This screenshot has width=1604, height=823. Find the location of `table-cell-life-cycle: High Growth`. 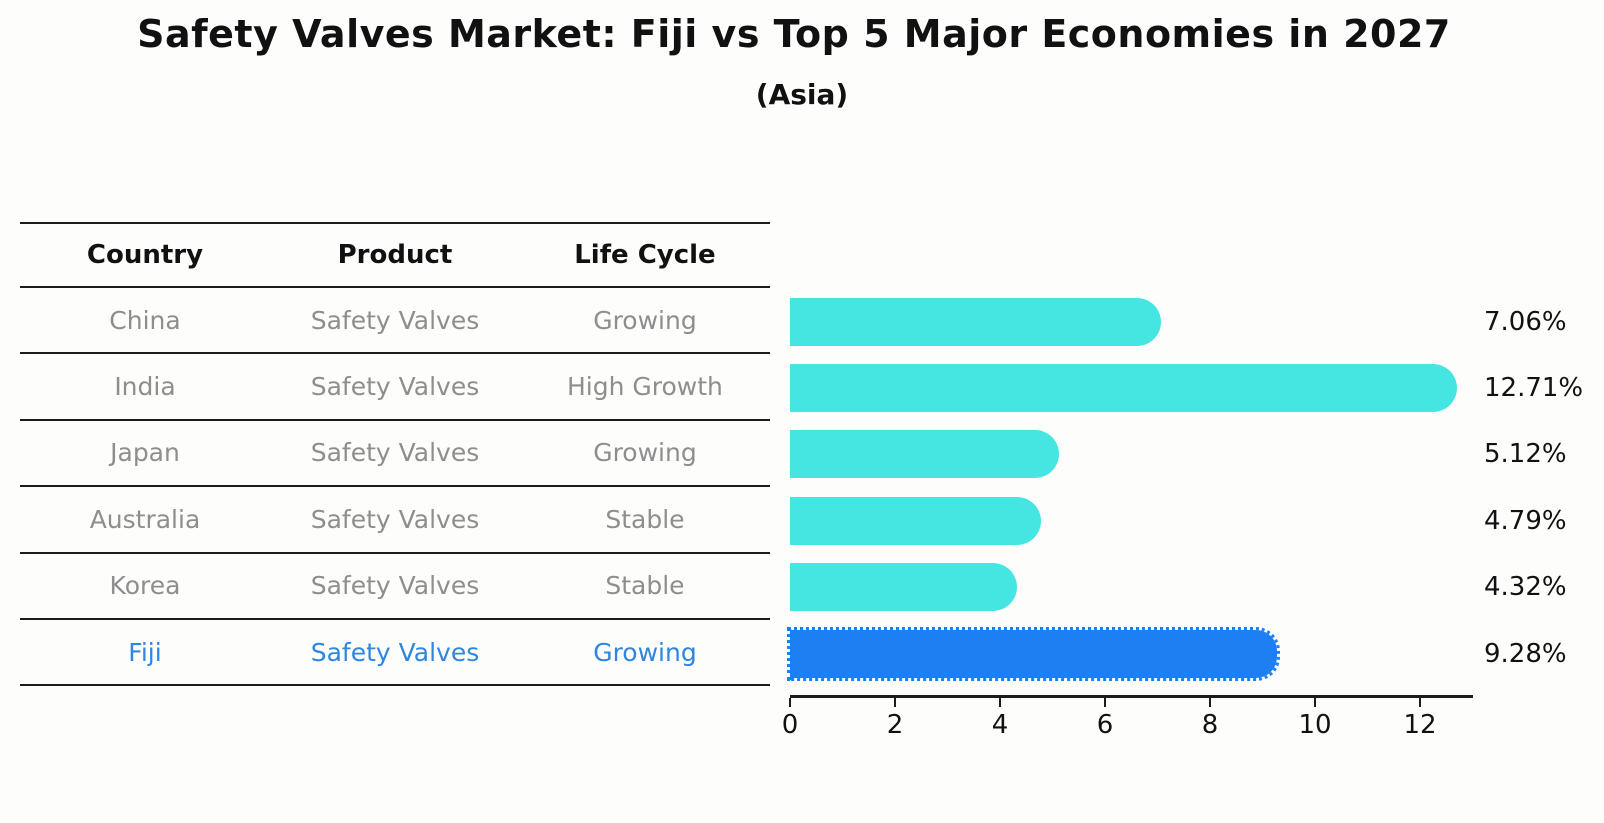

table-cell-life-cycle: High Growth is located at coordinates (645, 387).